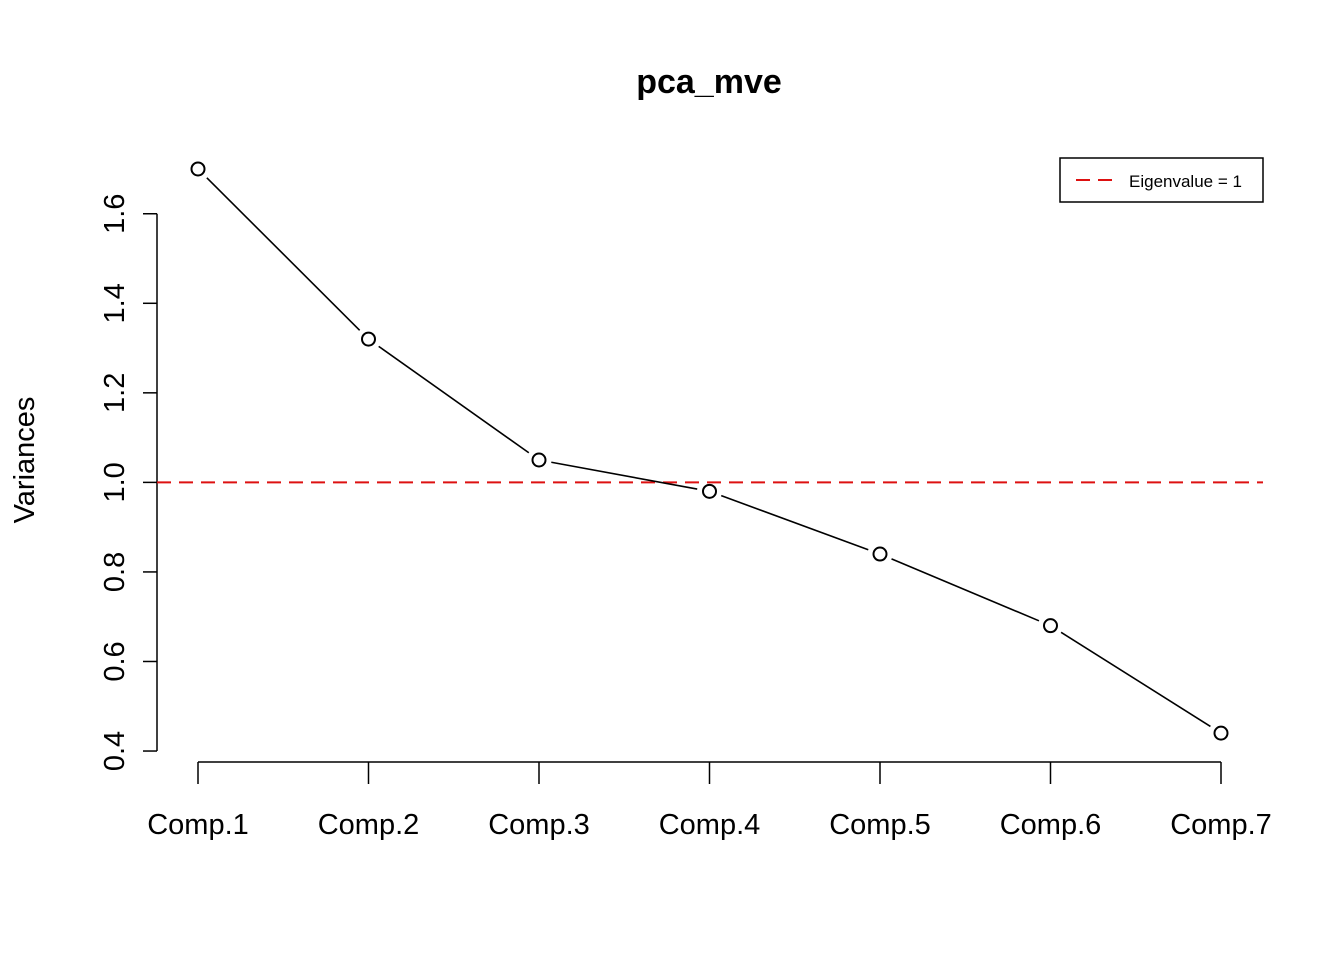 This screenshot has height=960, width=1344. I want to click on y-axis-label: Variances, so click(25, 460).